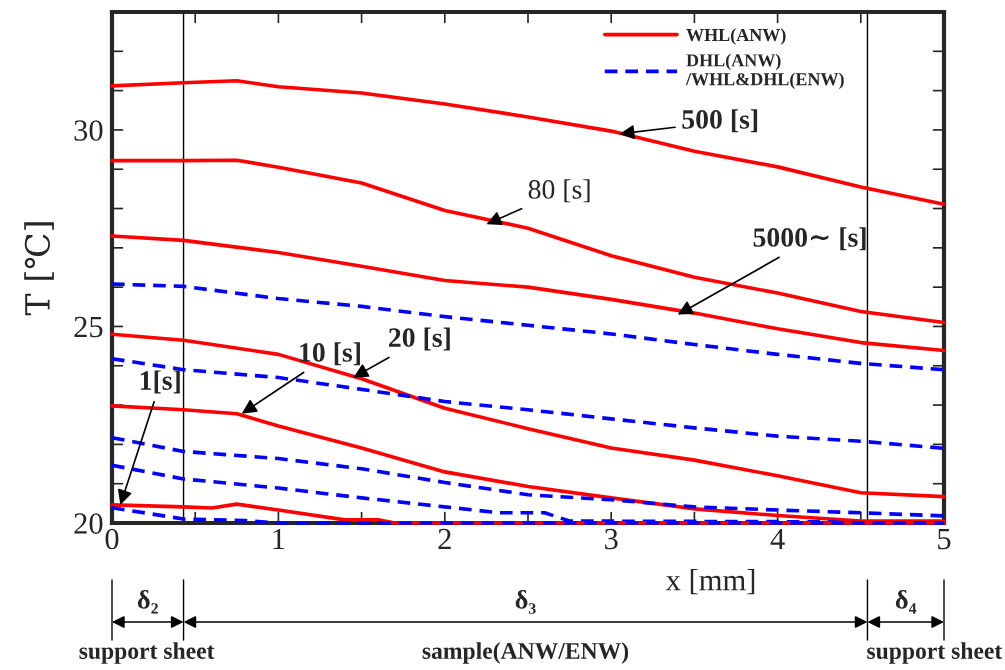  What do you see at coordinates (279, 539) in the screenshot?
I see `x-tick-label: 1` at bounding box center [279, 539].